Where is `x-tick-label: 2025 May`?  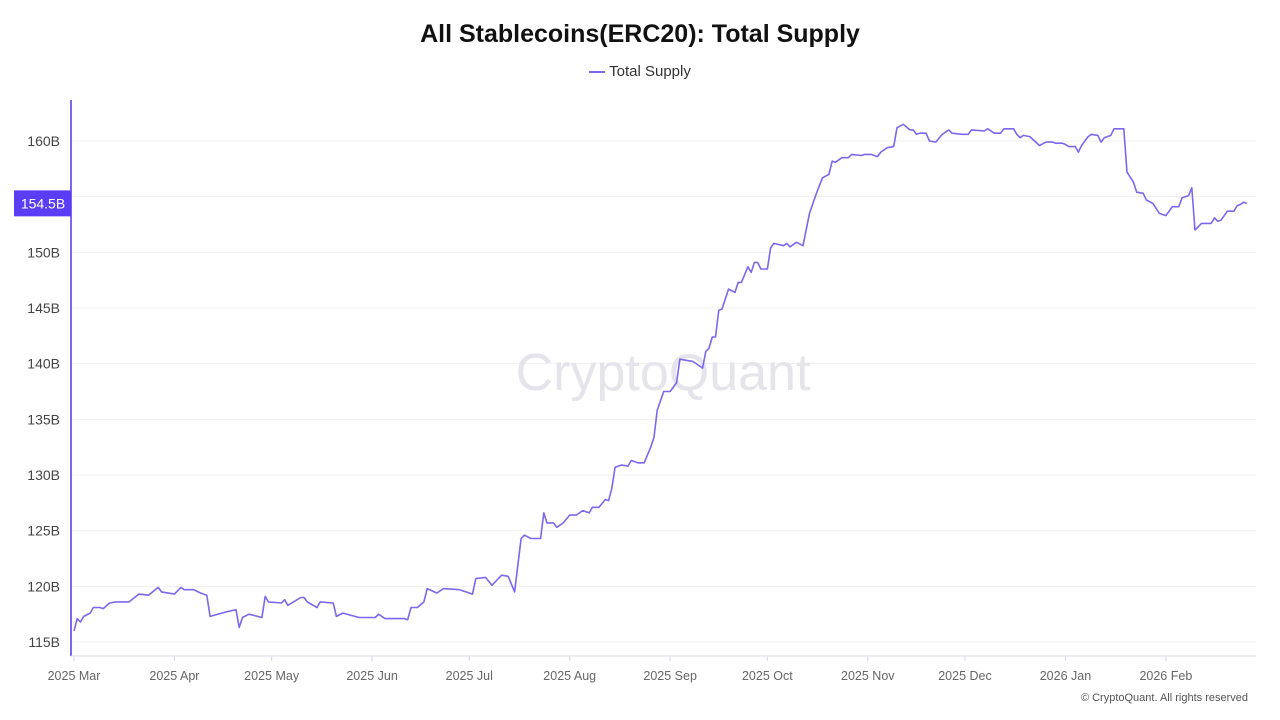 x-tick-label: 2025 May is located at coordinates (272, 676).